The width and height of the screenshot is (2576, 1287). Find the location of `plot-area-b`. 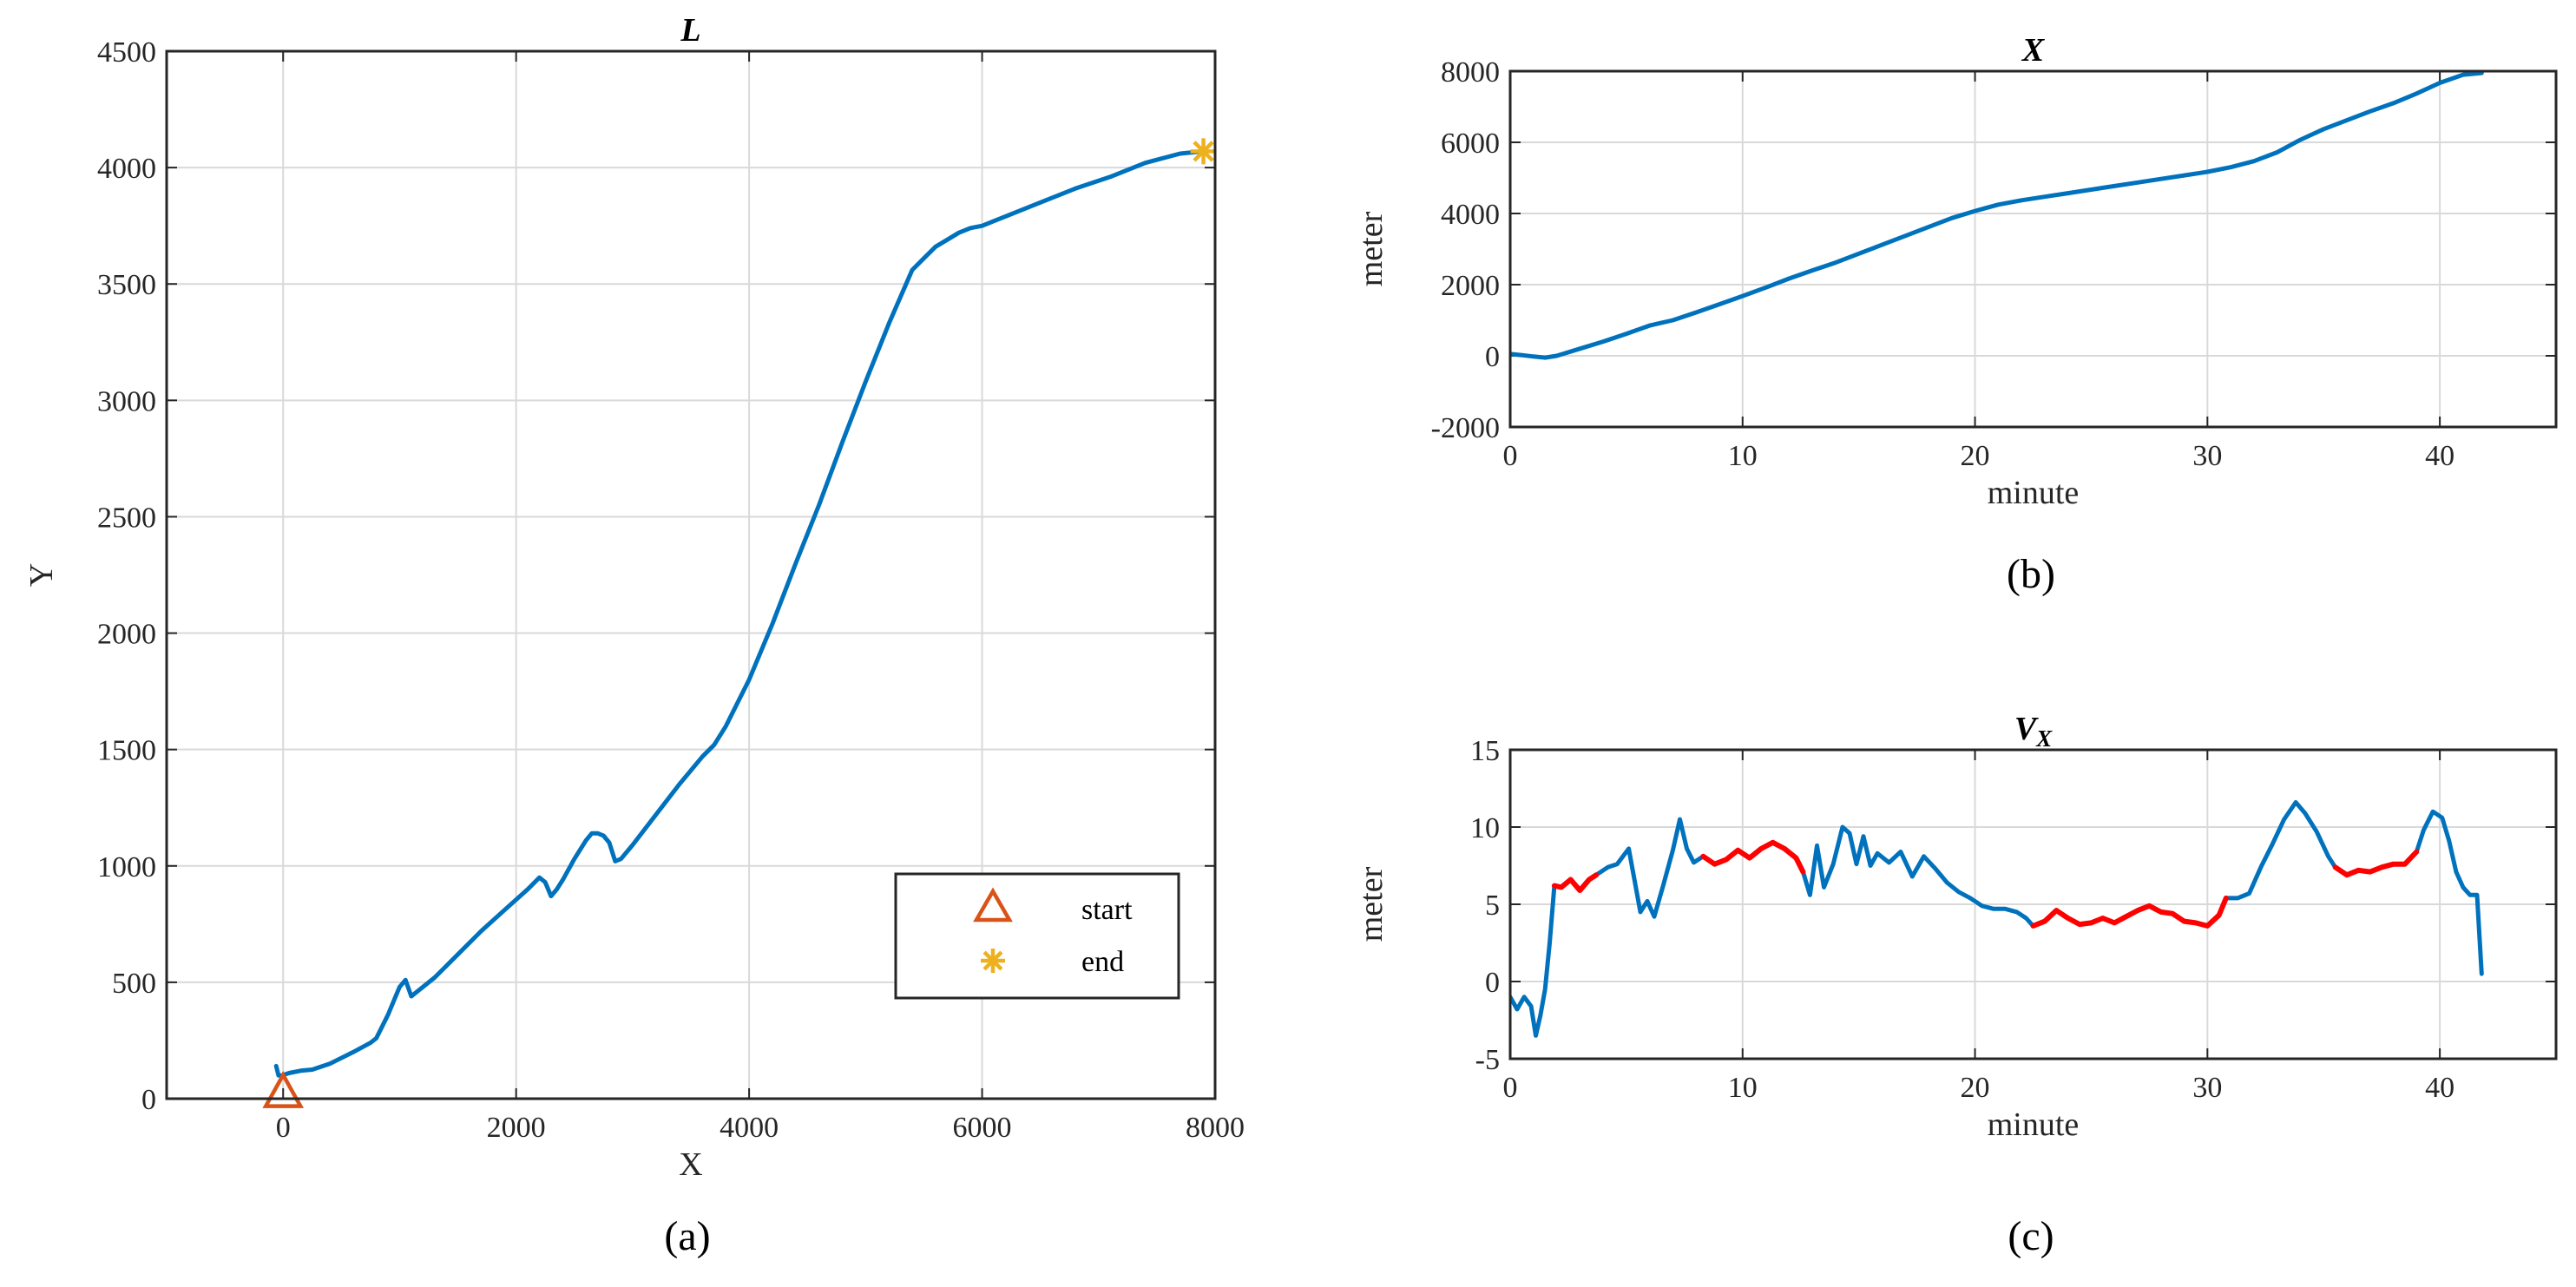

plot-area-b is located at coordinates (1997, 215).